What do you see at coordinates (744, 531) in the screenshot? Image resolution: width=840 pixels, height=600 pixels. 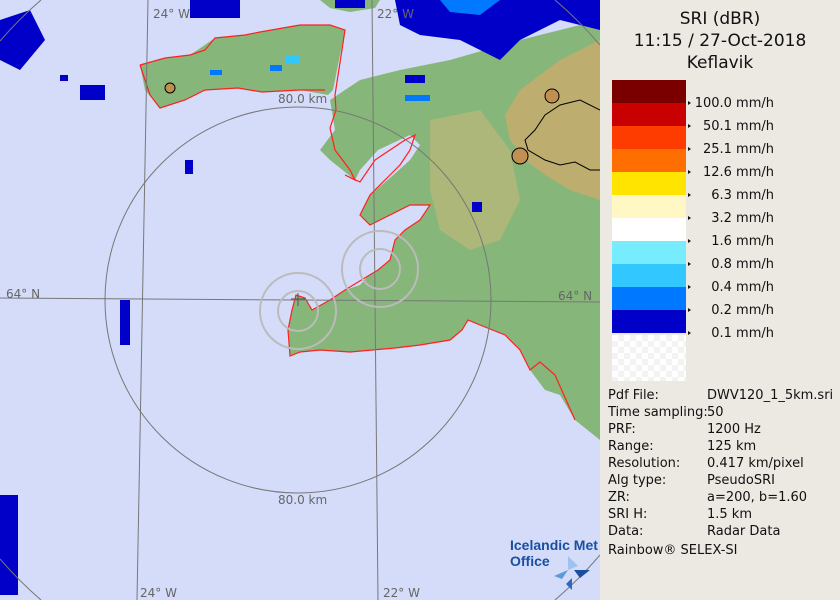 I see `metadata-value: Radar Data` at bounding box center [744, 531].